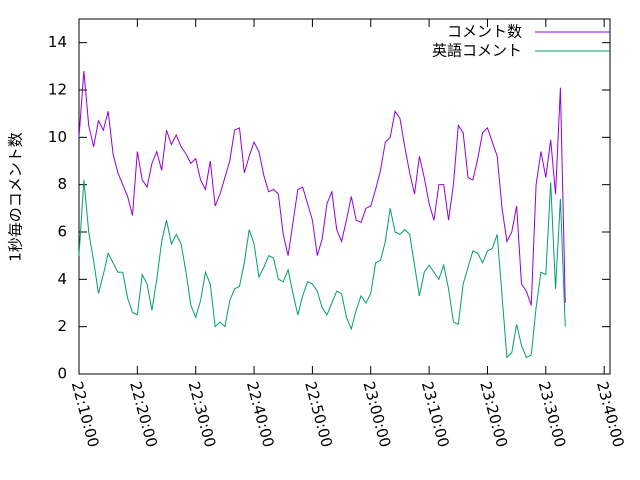 Image resolution: width=640 pixels, height=480 pixels. I want to click on y-axis-label: 1秒毎のコメント数, so click(16, 197).